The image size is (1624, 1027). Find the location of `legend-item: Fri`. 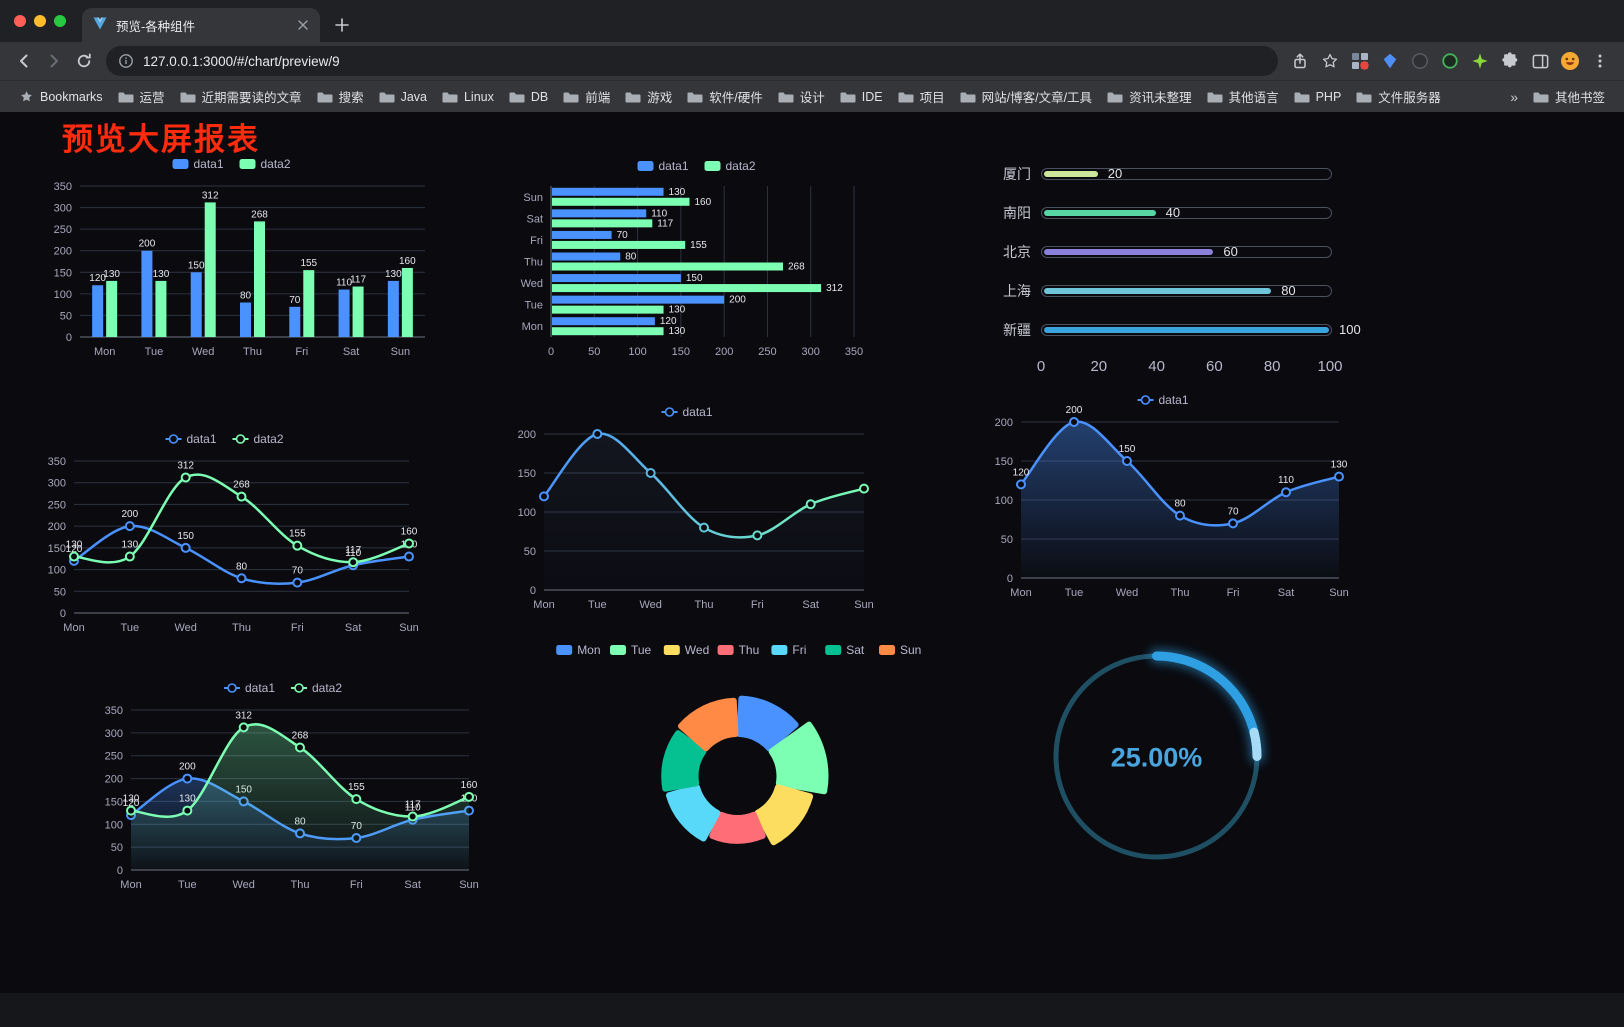

legend-item: Fri is located at coordinates (788, 650).